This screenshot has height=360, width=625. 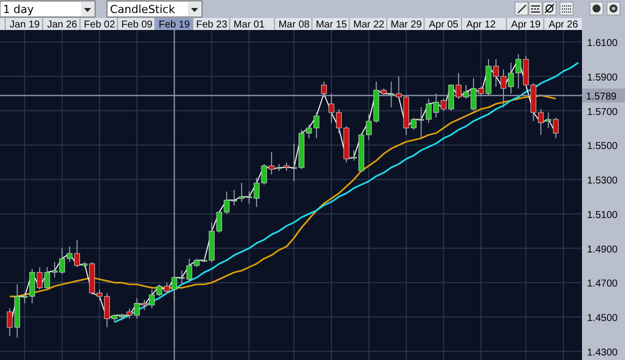 I want to click on y-tick-label: 1.5900, so click(x=602, y=78).